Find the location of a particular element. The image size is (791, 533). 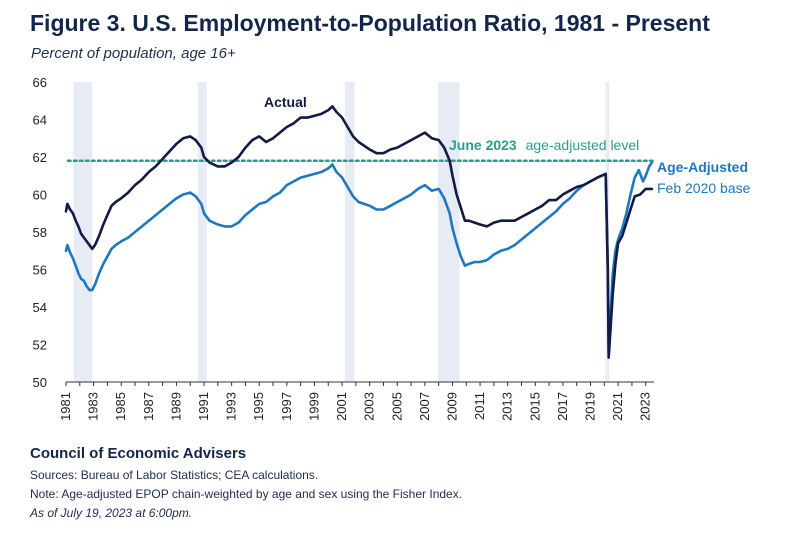

x-tick-label: 1989 is located at coordinates (175, 406).